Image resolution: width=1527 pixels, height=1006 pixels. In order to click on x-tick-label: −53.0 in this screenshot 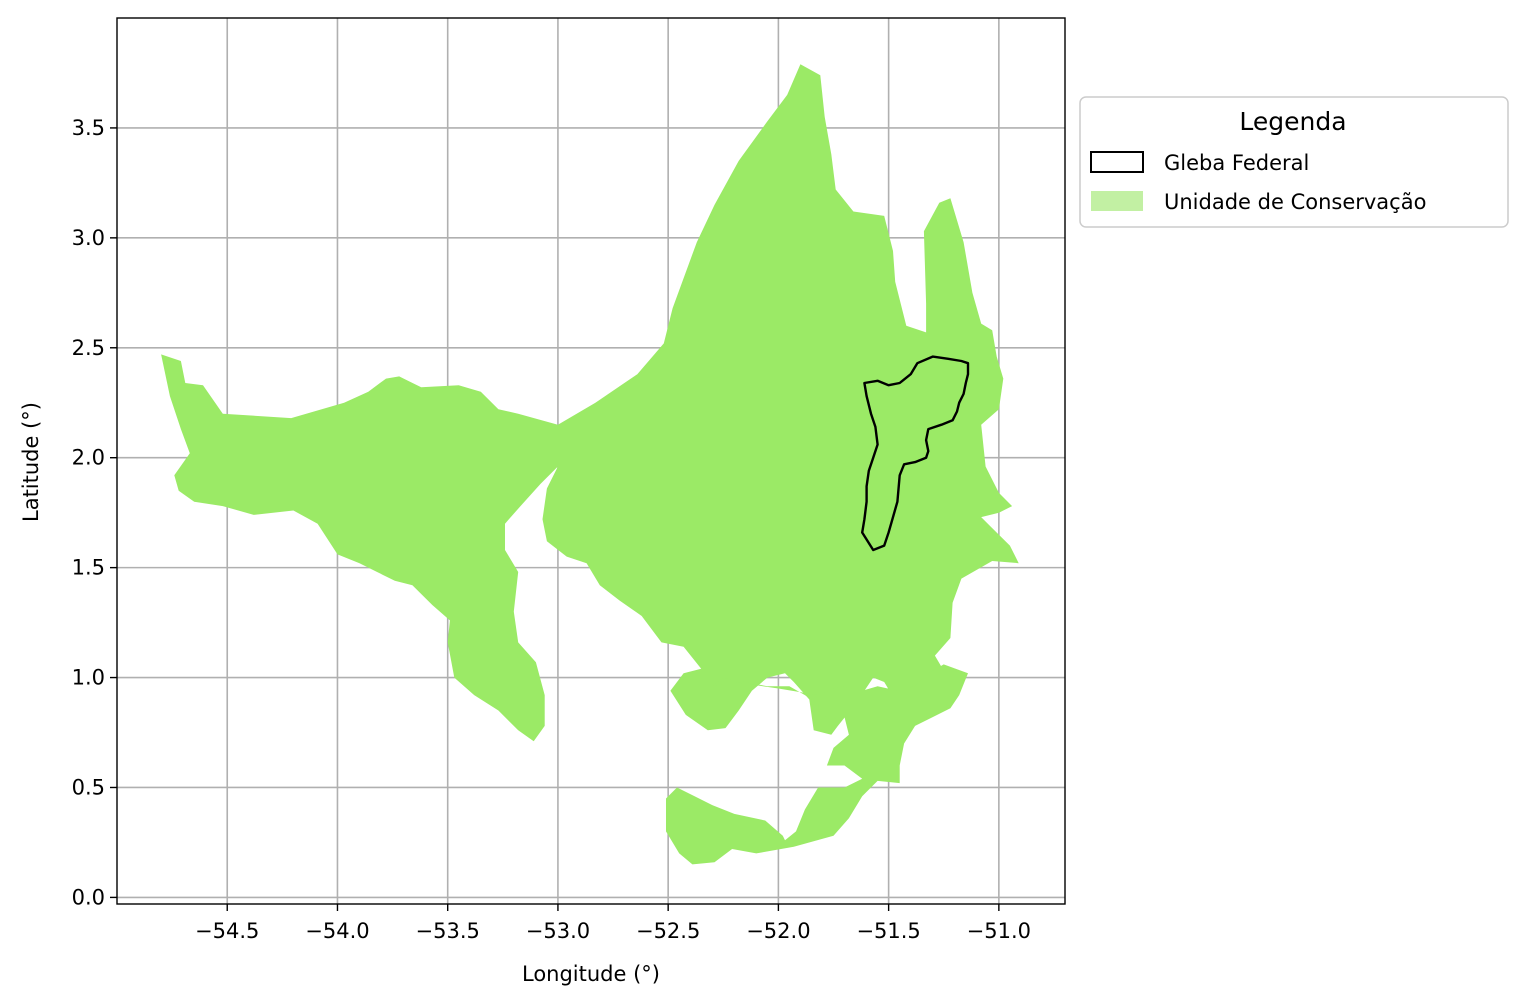, I will do `click(558, 931)`.